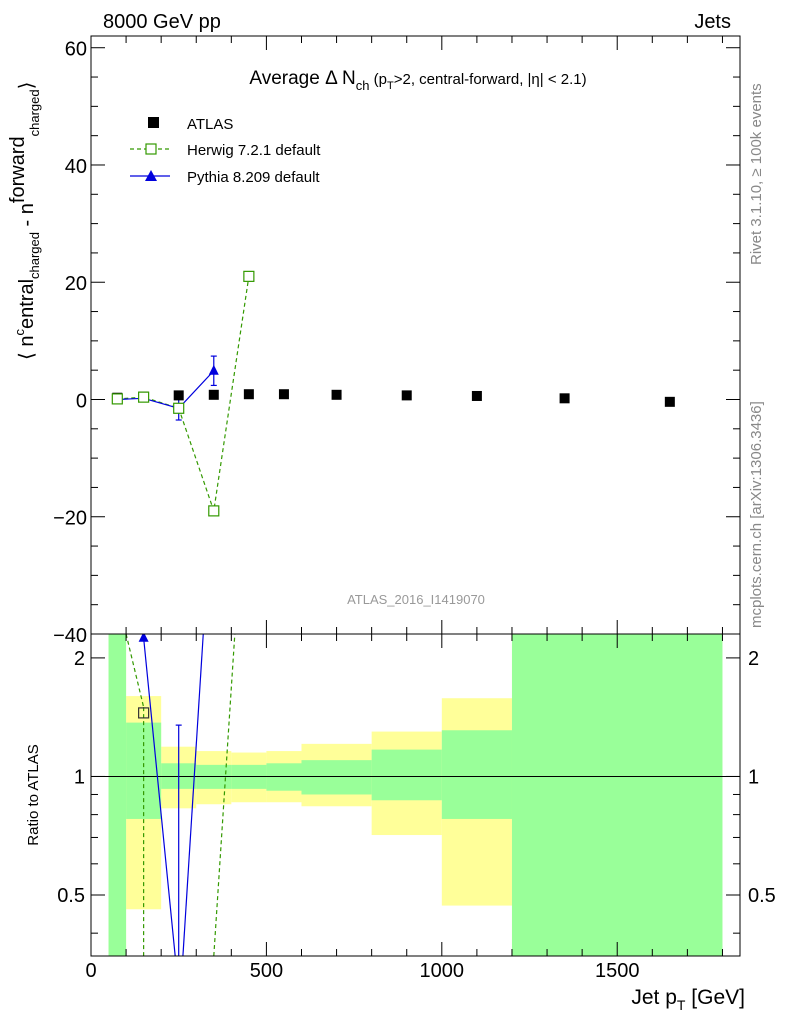  Describe the element at coordinates (756, 514) in the screenshot. I see `mcplots-label: mcplots.cern.ch [arXiv:1306.3436]` at that location.